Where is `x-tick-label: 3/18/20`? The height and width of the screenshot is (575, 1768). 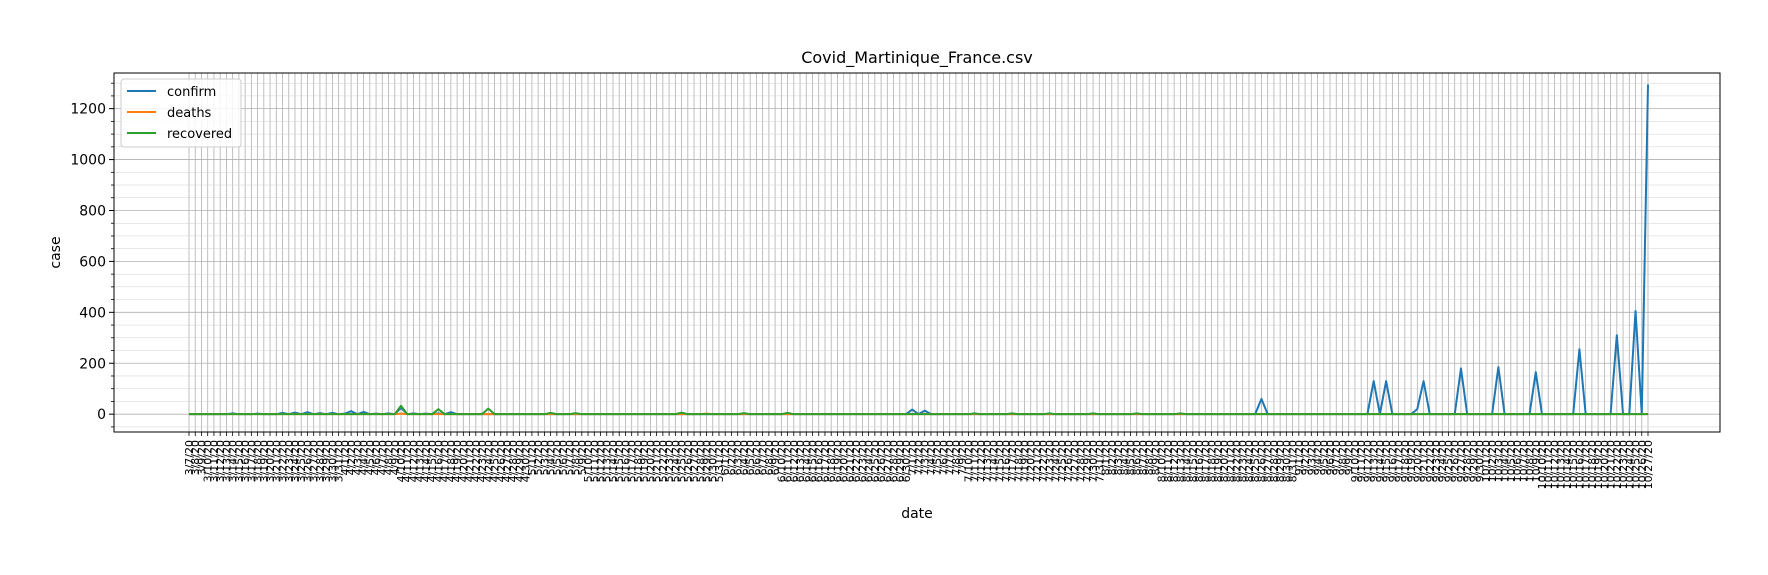
x-tick-label: 3/18/20 is located at coordinates (258, 461).